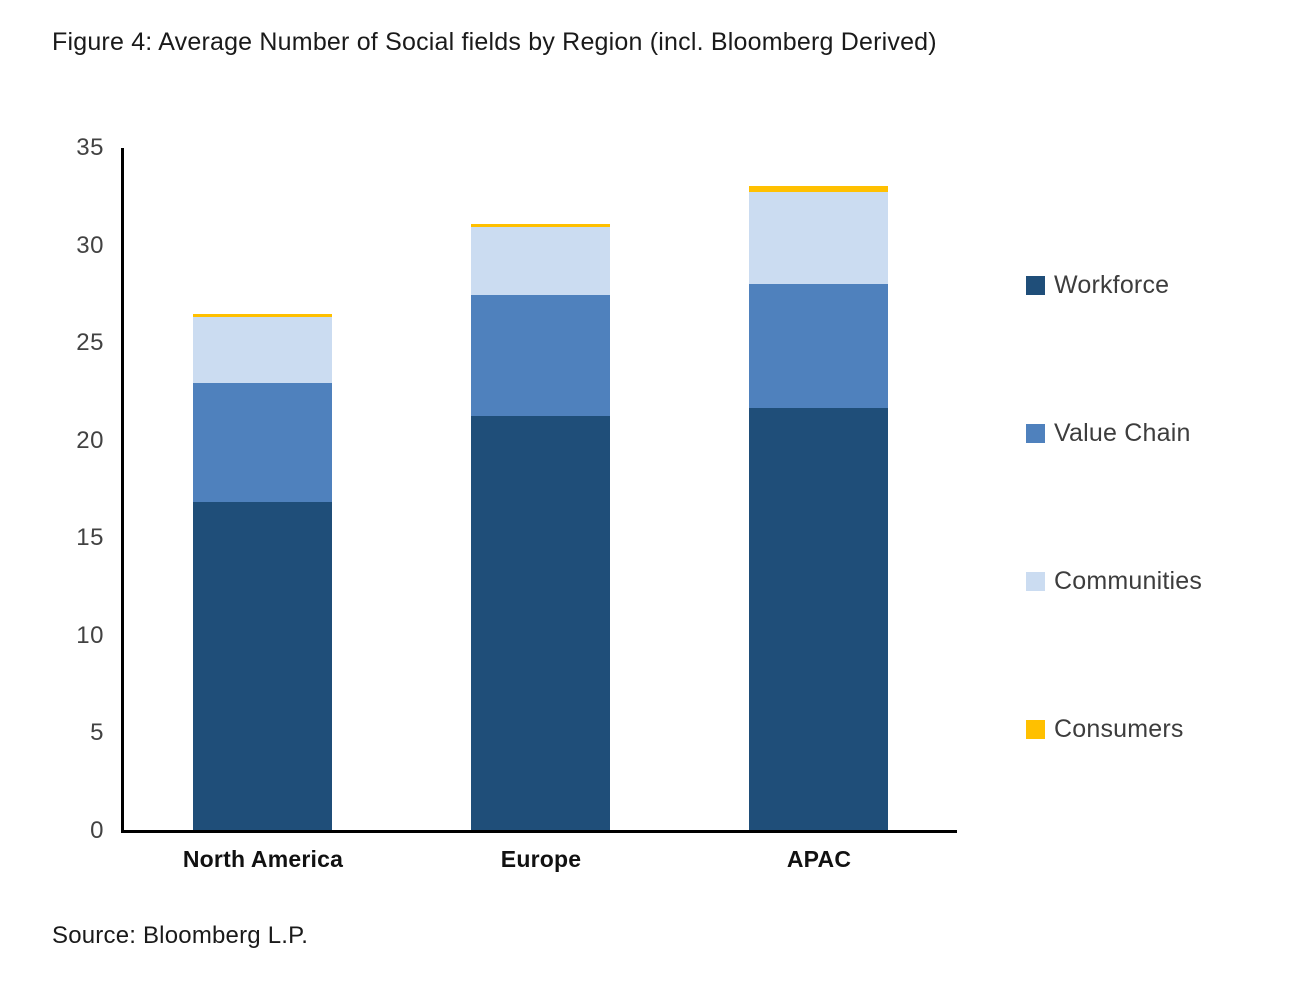 The image size is (1290, 996). Describe the element at coordinates (540, 623) in the screenshot. I see `bar-segment-workforce-europe` at that location.